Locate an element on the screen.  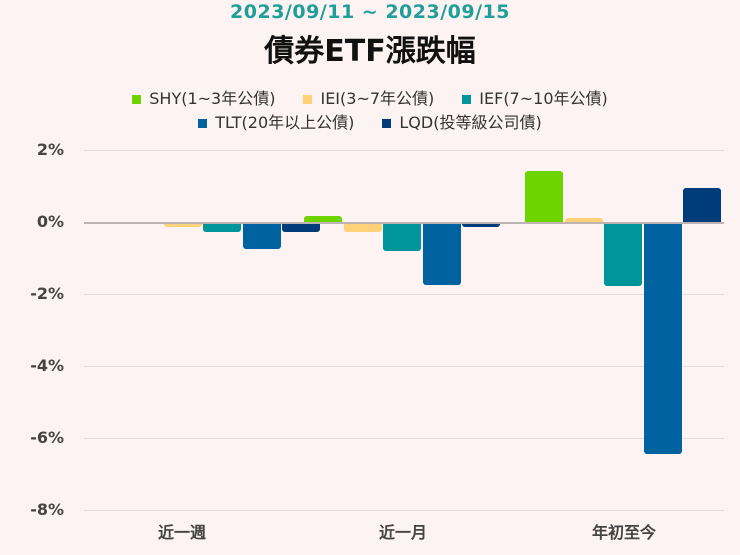
legend-item-iei: IEI(3~7年公債) is located at coordinates (368, 99).